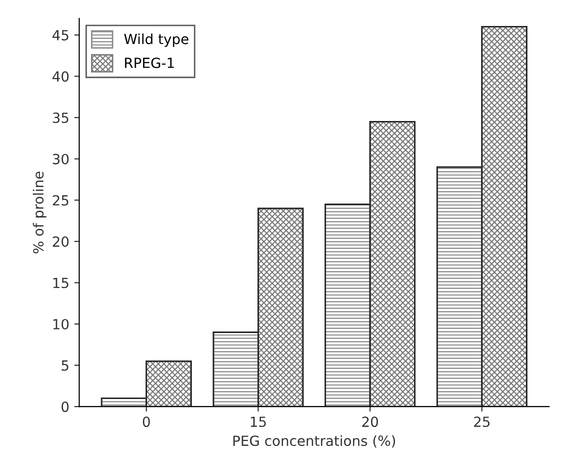  What do you see at coordinates (60, 35) in the screenshot?
I see `y-tick-label: 45` at bounding box center [60, 35].